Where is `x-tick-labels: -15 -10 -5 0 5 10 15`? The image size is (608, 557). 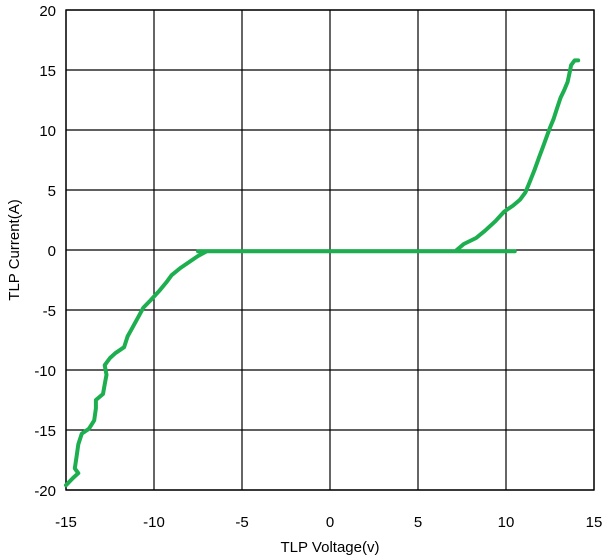
x-tick-labels: -15 -10 -5 0 5 10 15 is located at coordinates (328, 522).